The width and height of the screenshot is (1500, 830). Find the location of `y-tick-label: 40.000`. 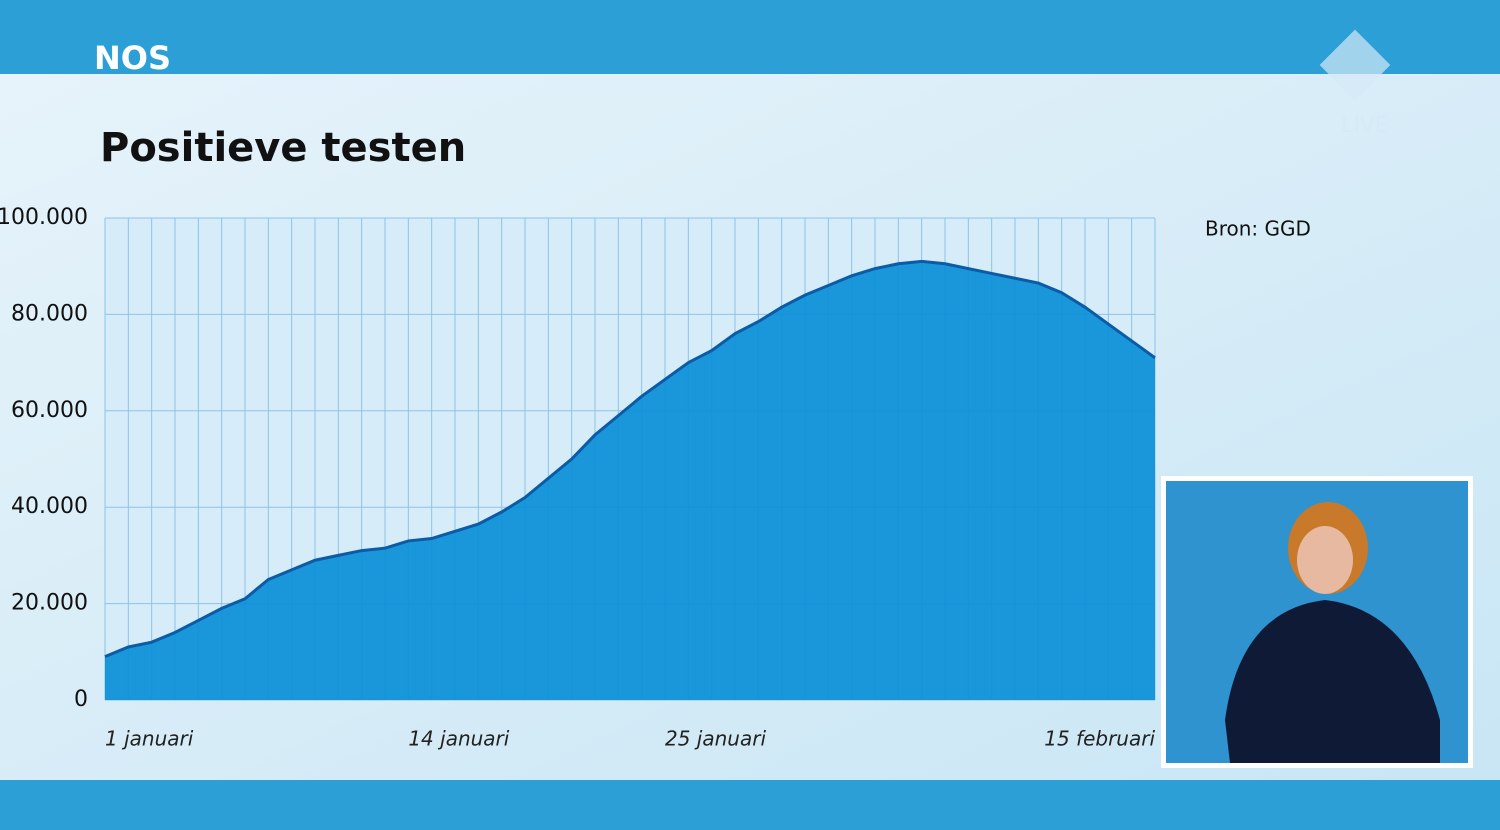

y-tick-label: 40.000 is located at coordinates (49, 506).